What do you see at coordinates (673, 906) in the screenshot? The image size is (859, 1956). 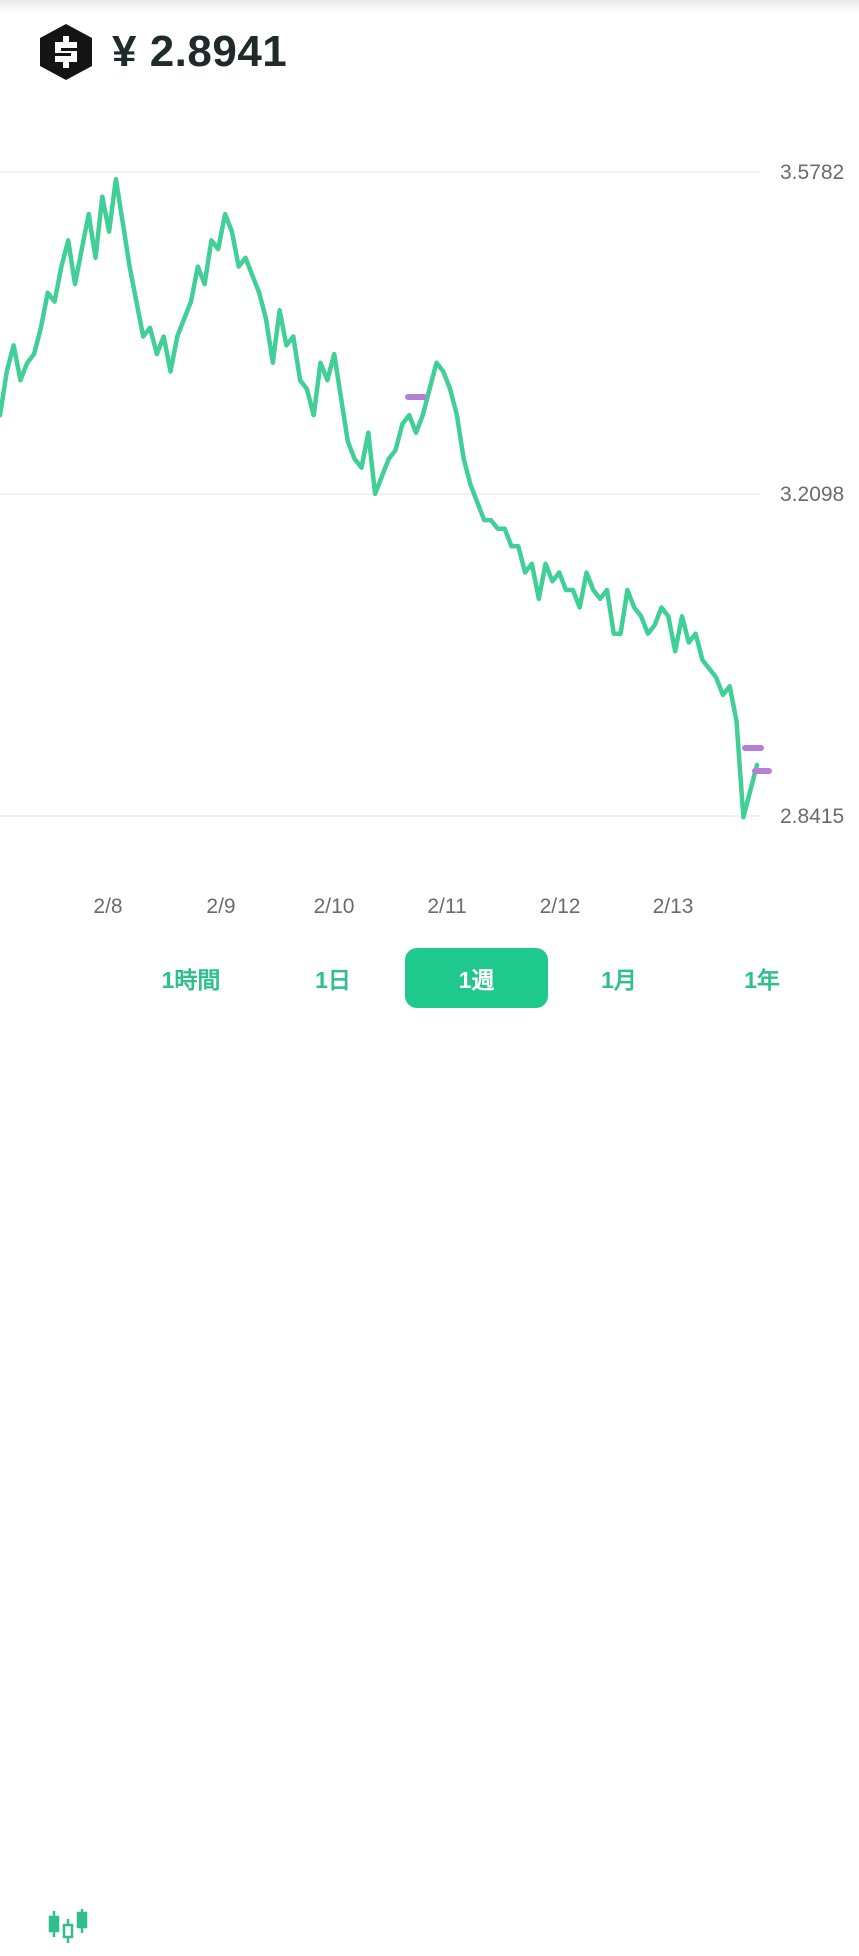 I see `x-axis-tick-label: 2/13` at bounding box center [673, 906].